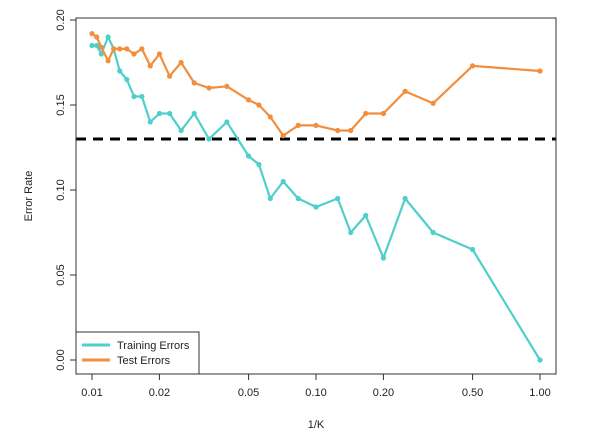  I want to click on y-tick-label-1: 0.05, so click(61, 274).